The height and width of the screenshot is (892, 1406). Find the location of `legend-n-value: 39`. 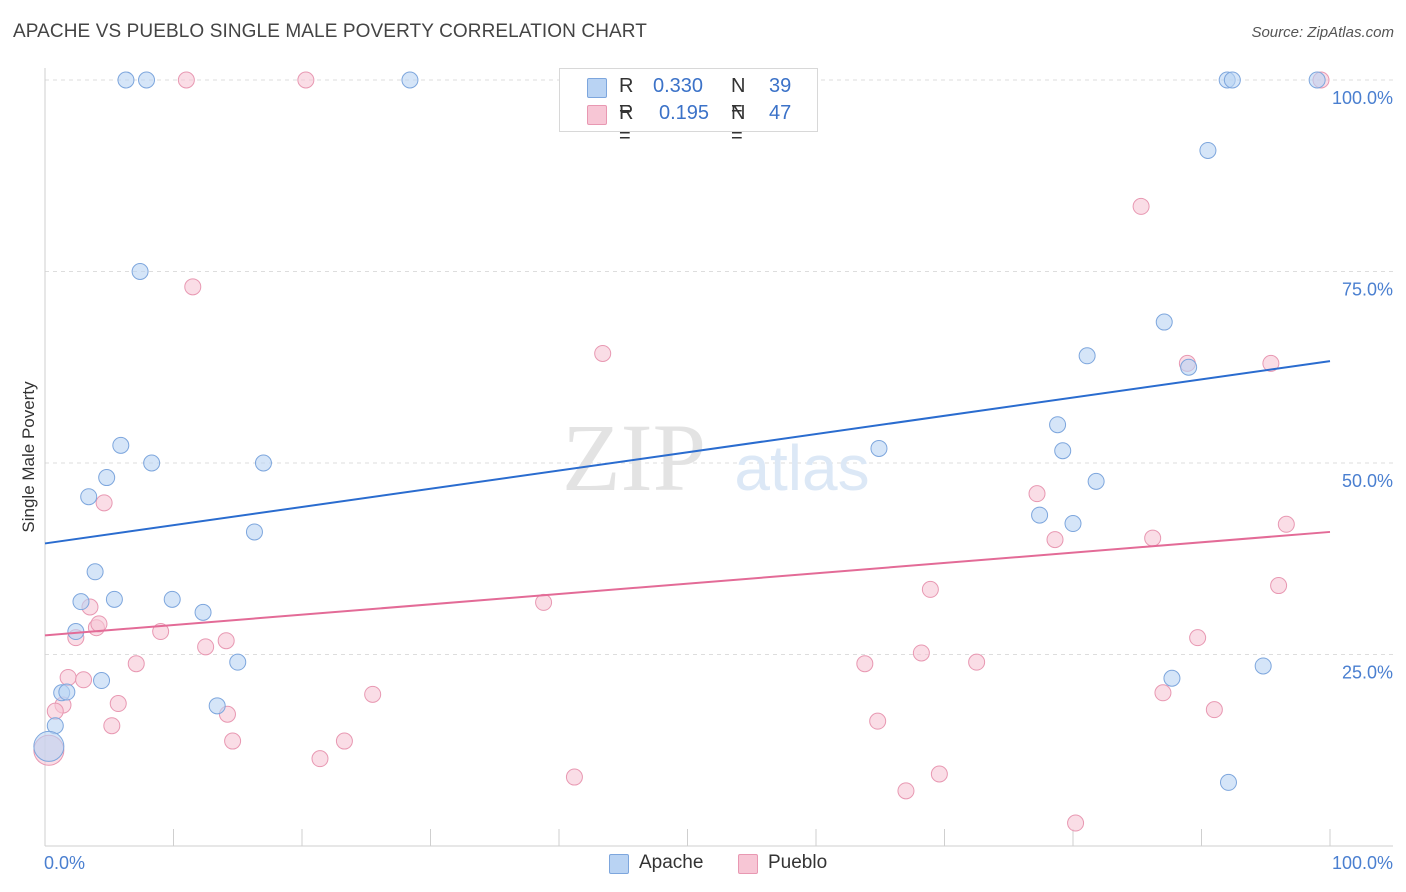

legend-n-value: 39 is located at coordinates (780, 86).